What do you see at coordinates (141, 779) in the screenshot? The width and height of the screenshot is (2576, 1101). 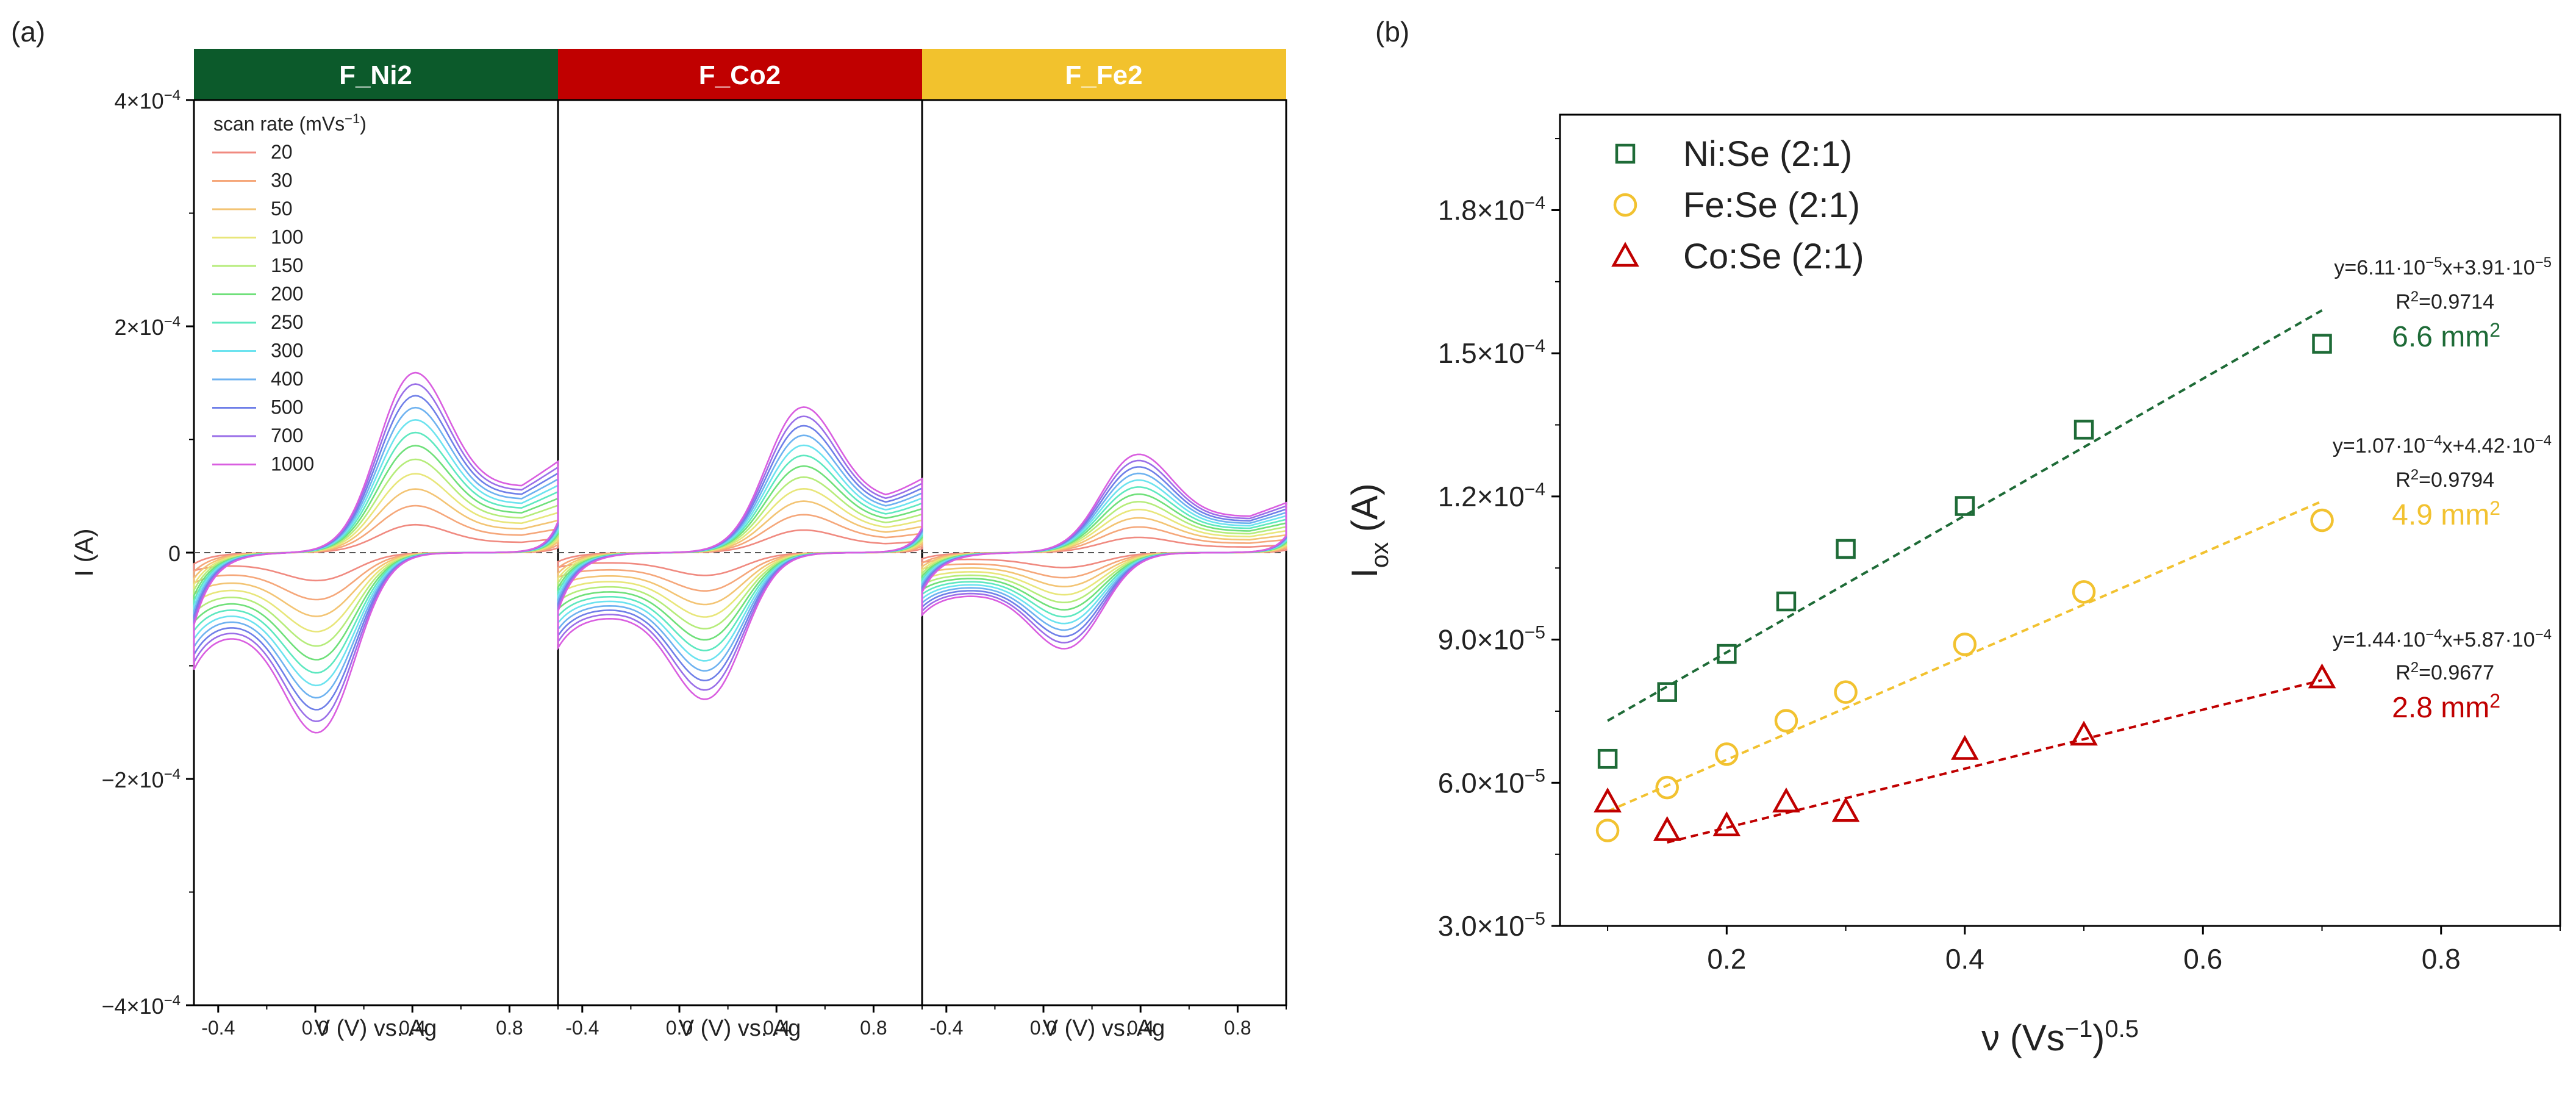 I see `y-tick-label: −2×10⁻⁴` at bounding box center [141, 779].